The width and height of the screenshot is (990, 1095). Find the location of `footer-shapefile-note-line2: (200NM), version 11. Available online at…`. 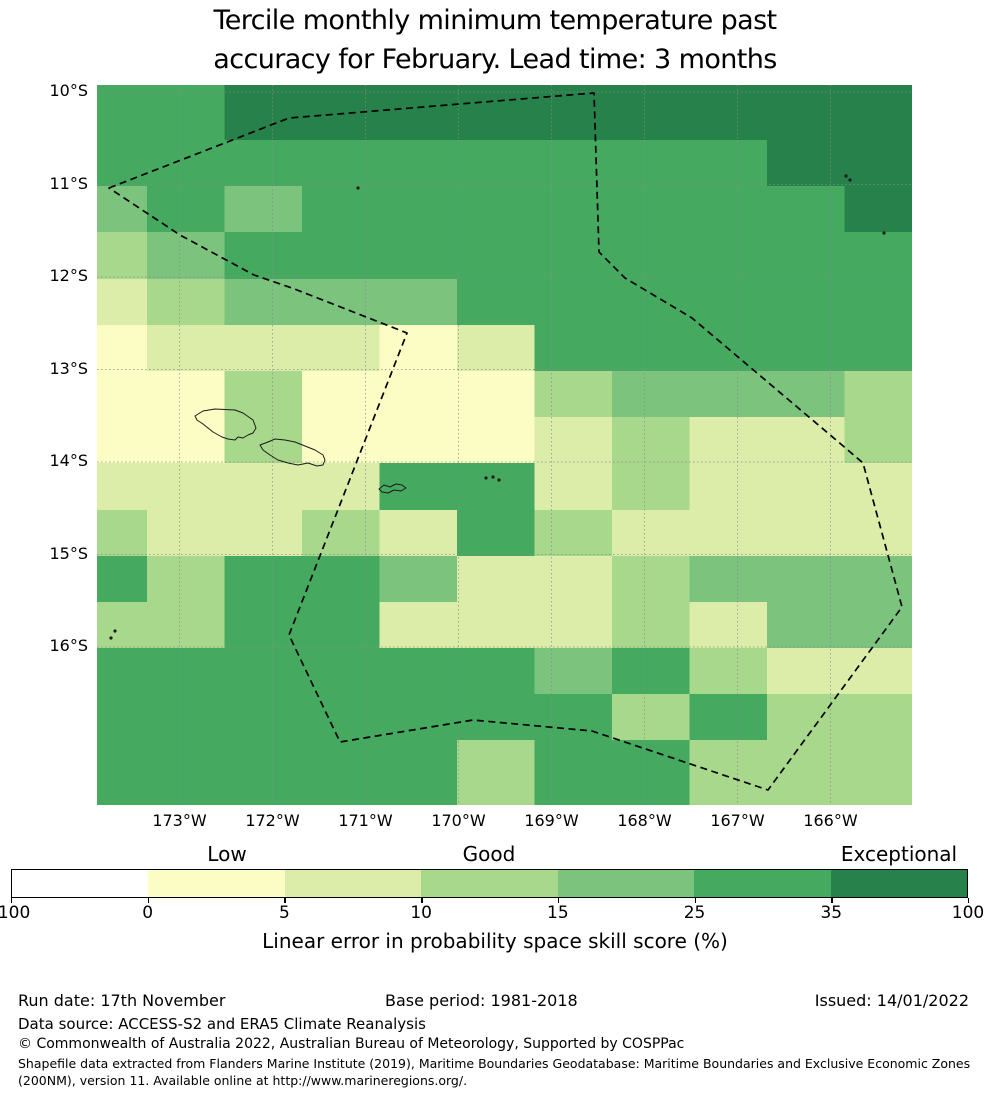

footer-shapefile-note-line2: (200NM), version 11. Available online at… is located at coordinates (243, 1080).